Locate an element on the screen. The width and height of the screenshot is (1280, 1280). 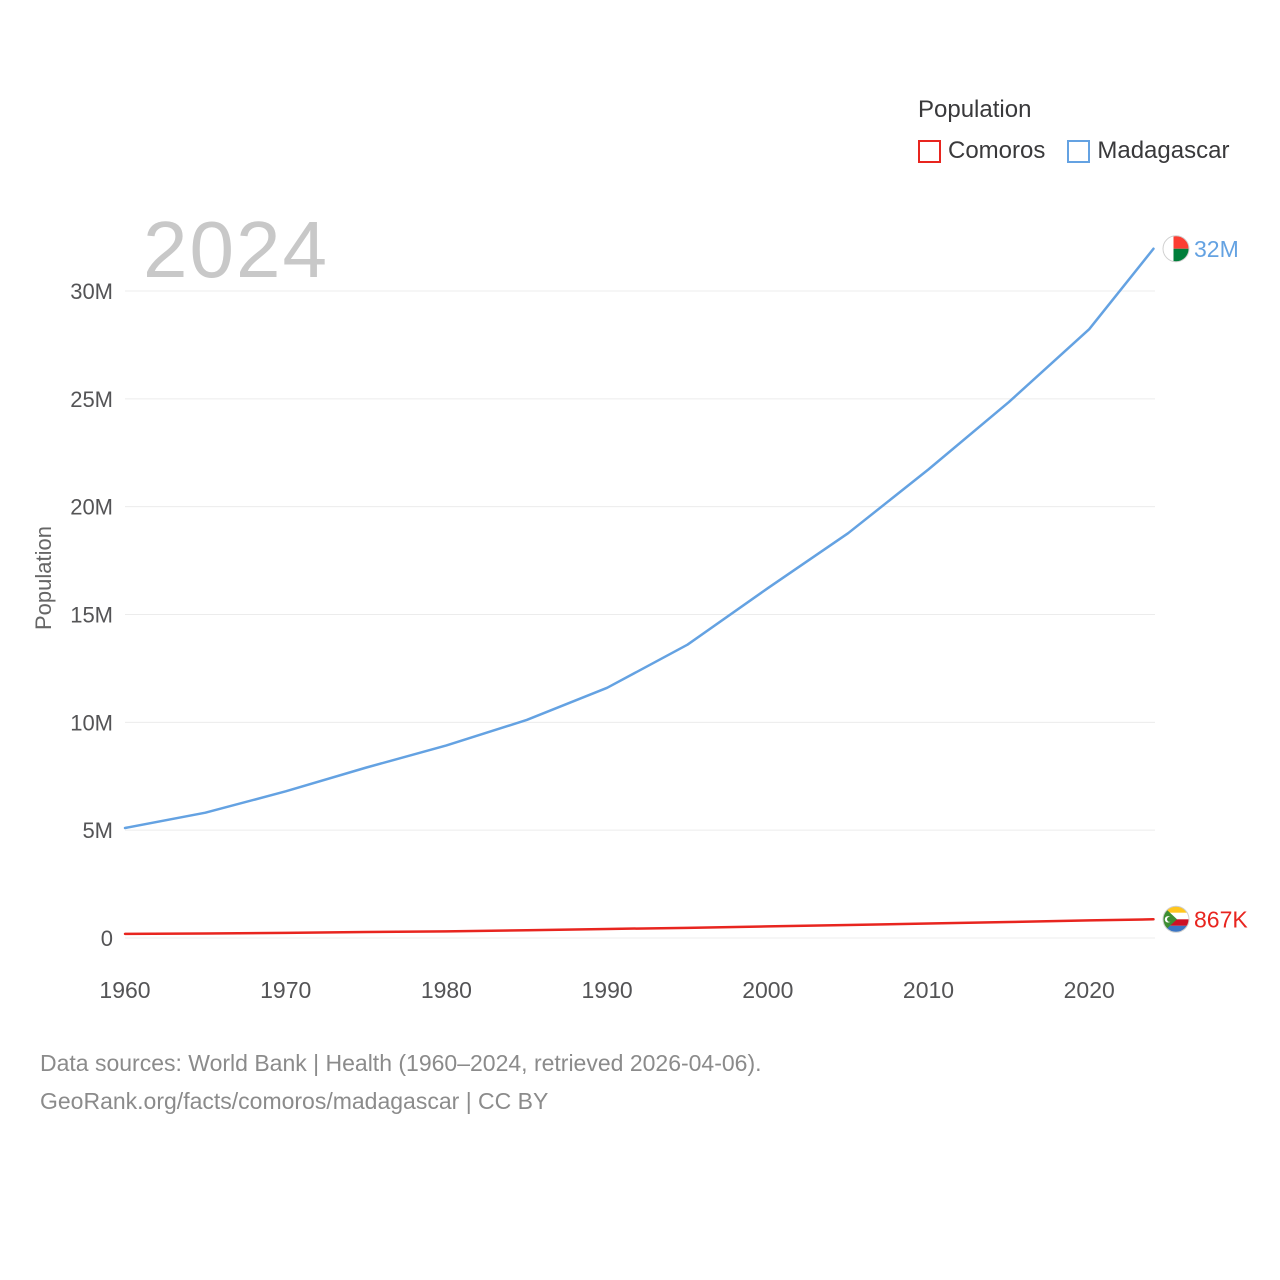
legend-swatch-comoros is located at coordinates (929, 151).